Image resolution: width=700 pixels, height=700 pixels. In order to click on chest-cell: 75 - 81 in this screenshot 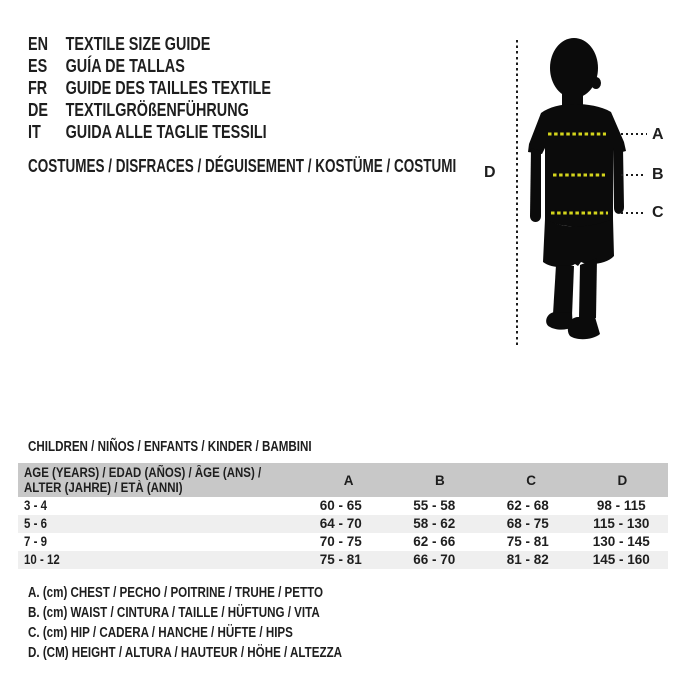, I will do `click(340, 559)`.